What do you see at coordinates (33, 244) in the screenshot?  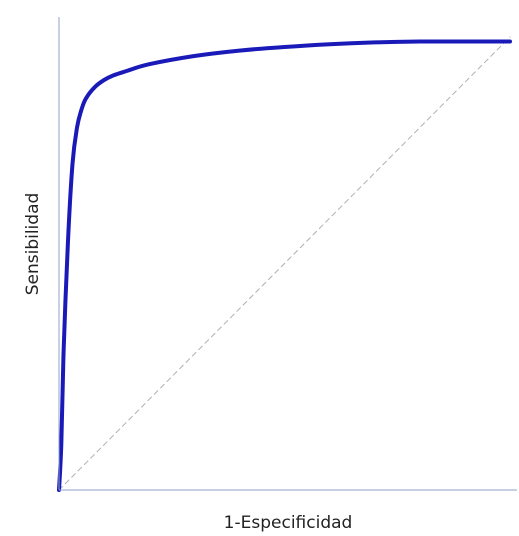 I see `y-axis-label: Sensibilidad` at bounding box center [33, 244].